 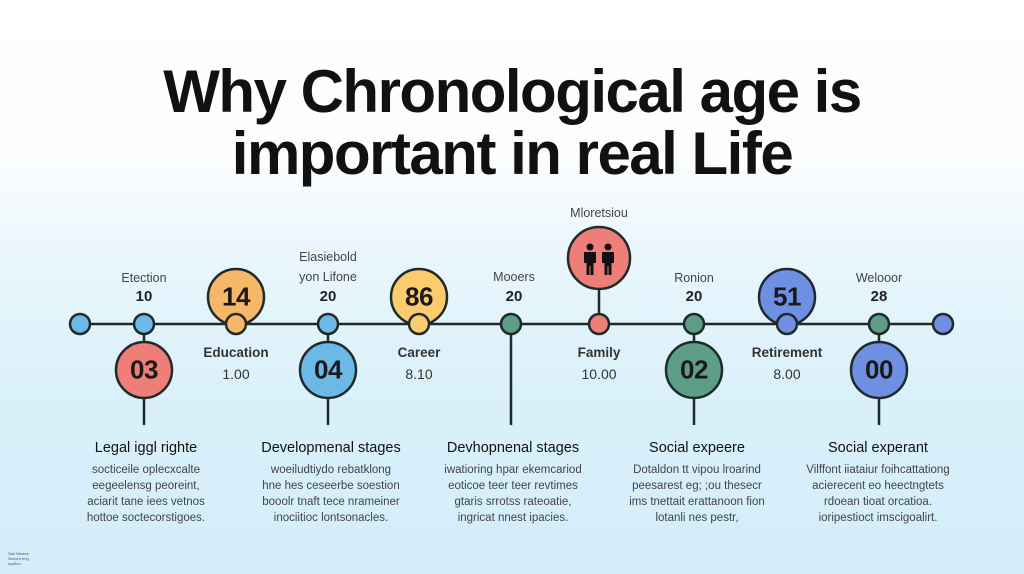 I want to click on value-family: 10.00, so click(x=599, y=374).